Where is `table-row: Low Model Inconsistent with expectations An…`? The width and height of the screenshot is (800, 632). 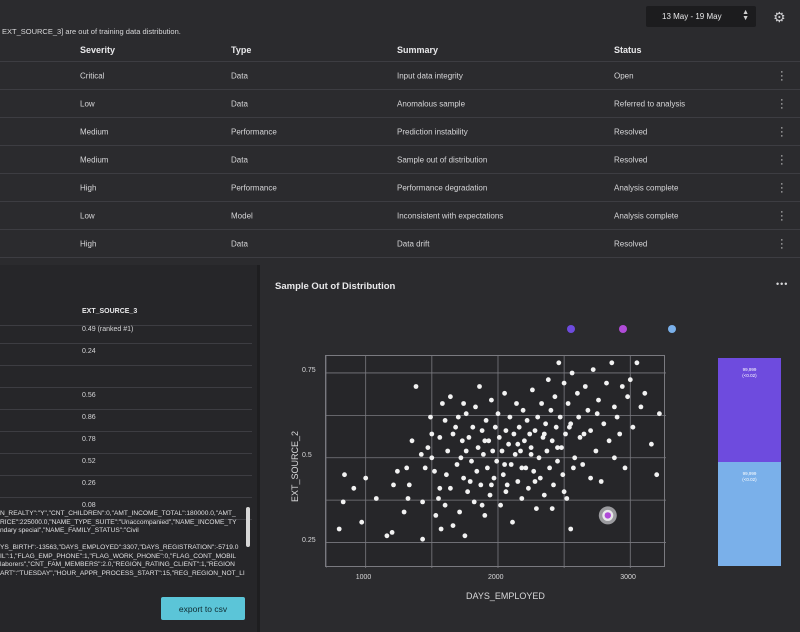
table-row: Low Model Inconsistent with expectations An… is located at coordinates (400, 216).